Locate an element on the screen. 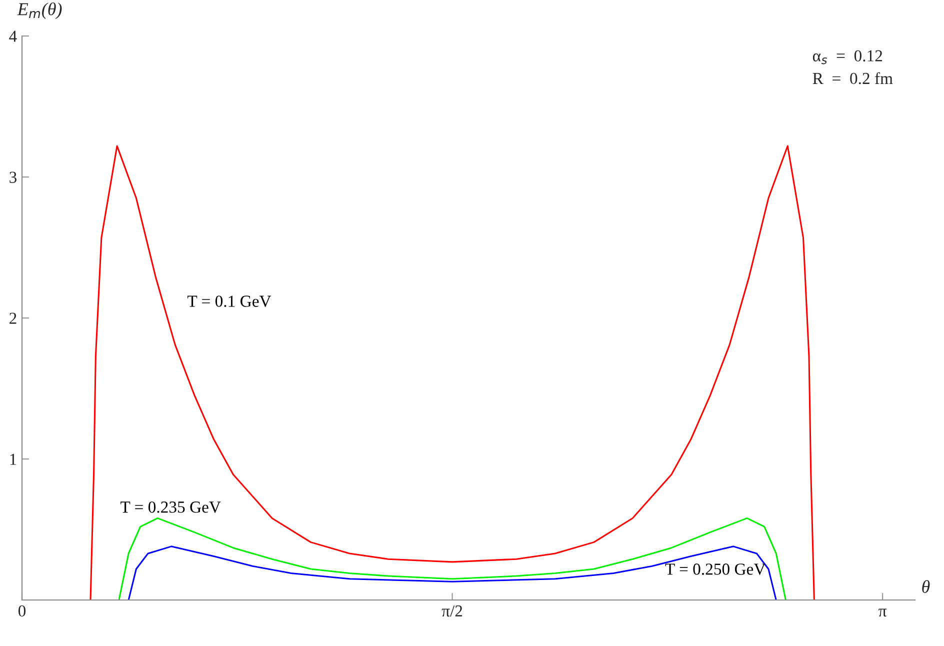 This screenshot has width=944, height=646. x-tick-label: π/2 is located at coordinates (452, 611).